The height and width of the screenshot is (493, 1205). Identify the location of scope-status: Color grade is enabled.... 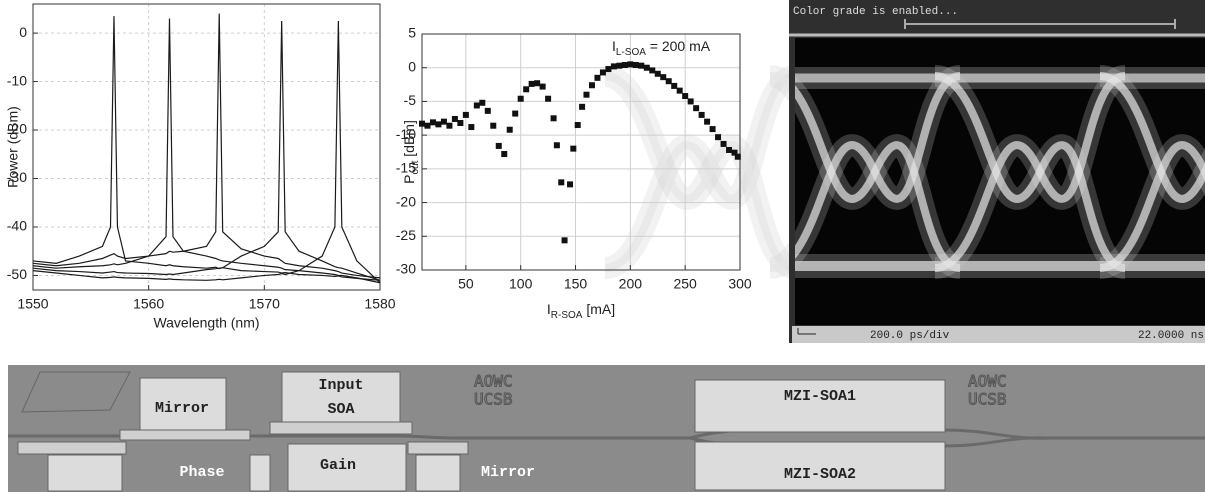
(875, 12).